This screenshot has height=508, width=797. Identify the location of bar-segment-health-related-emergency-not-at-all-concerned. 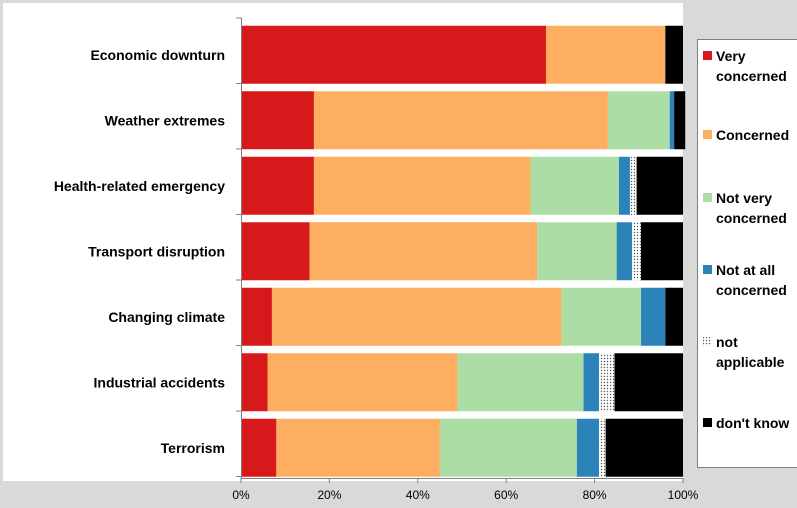
(624, 185).